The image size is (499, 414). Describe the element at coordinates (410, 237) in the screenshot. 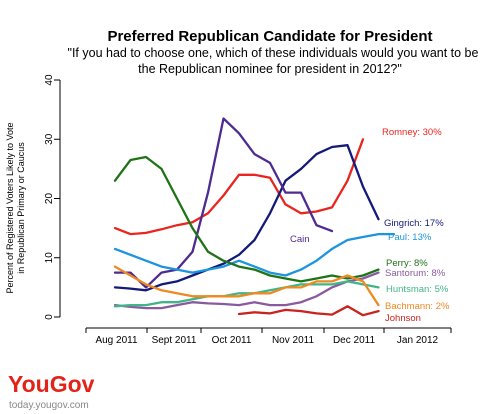

I see `series-label-paul: Paul: 13%` at that location.